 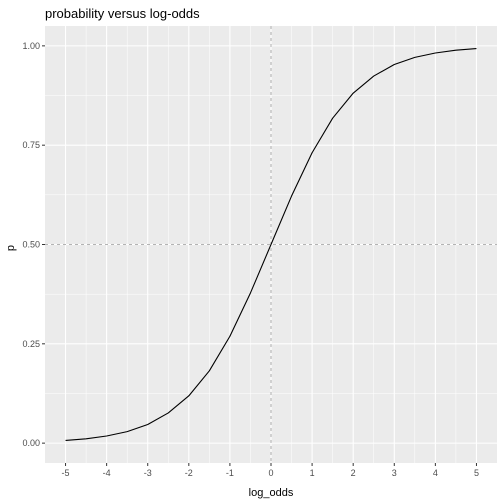 What do you see at coordinates (31, 443) in the screenshot?
I see `y-tick-label: 0.00` at bounding box center [31, 443].